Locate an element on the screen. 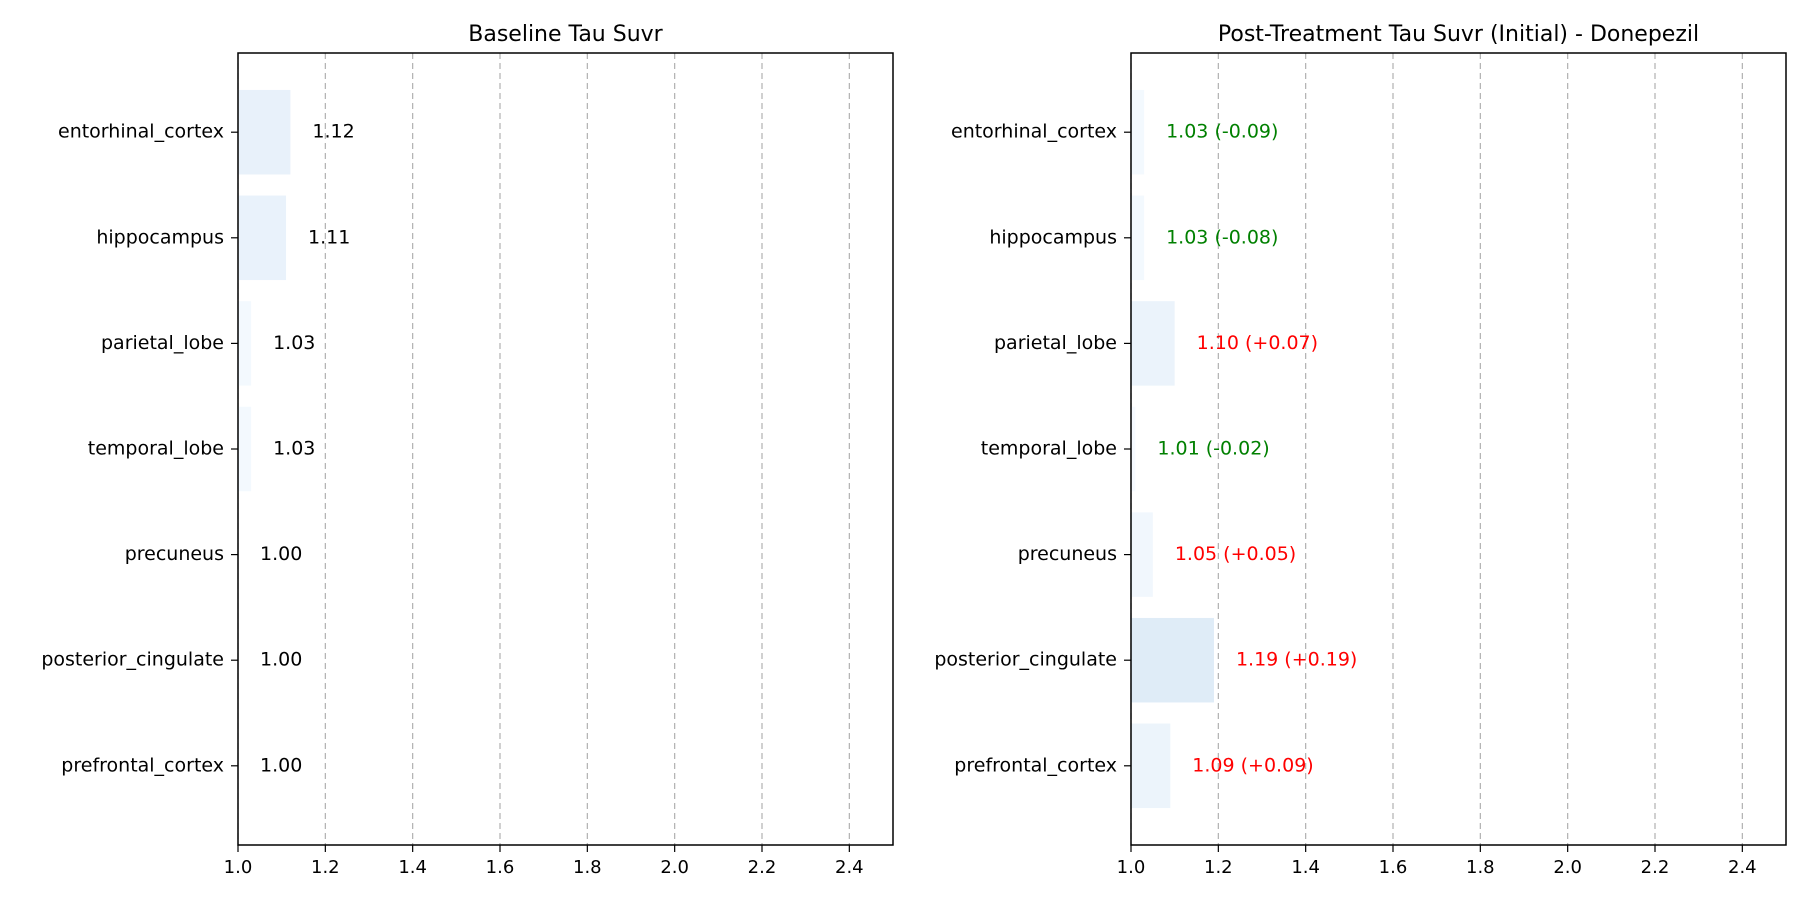  bar-precuneus is located at coordinates (1142, 554).